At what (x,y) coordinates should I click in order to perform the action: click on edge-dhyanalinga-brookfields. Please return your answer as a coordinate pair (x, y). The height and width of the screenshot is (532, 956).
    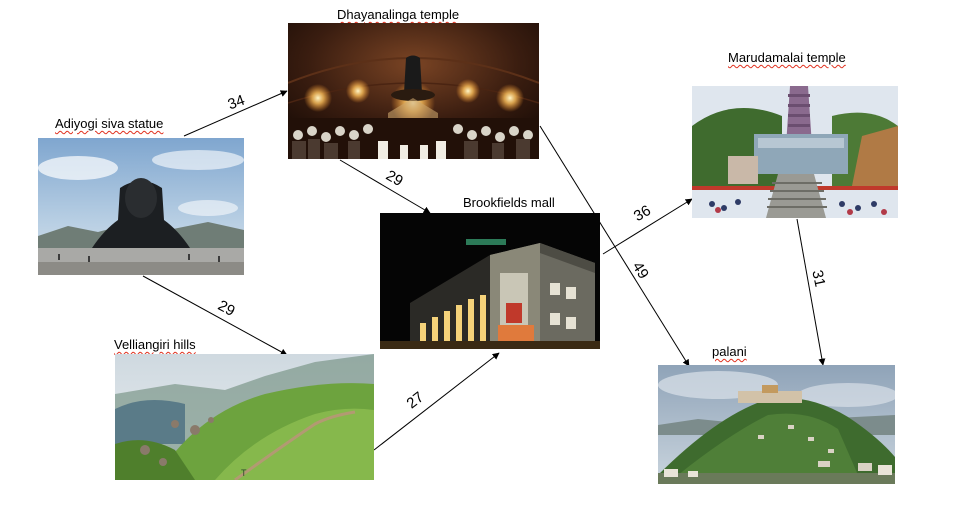
    Looking at the image, I should click on (385, 186).